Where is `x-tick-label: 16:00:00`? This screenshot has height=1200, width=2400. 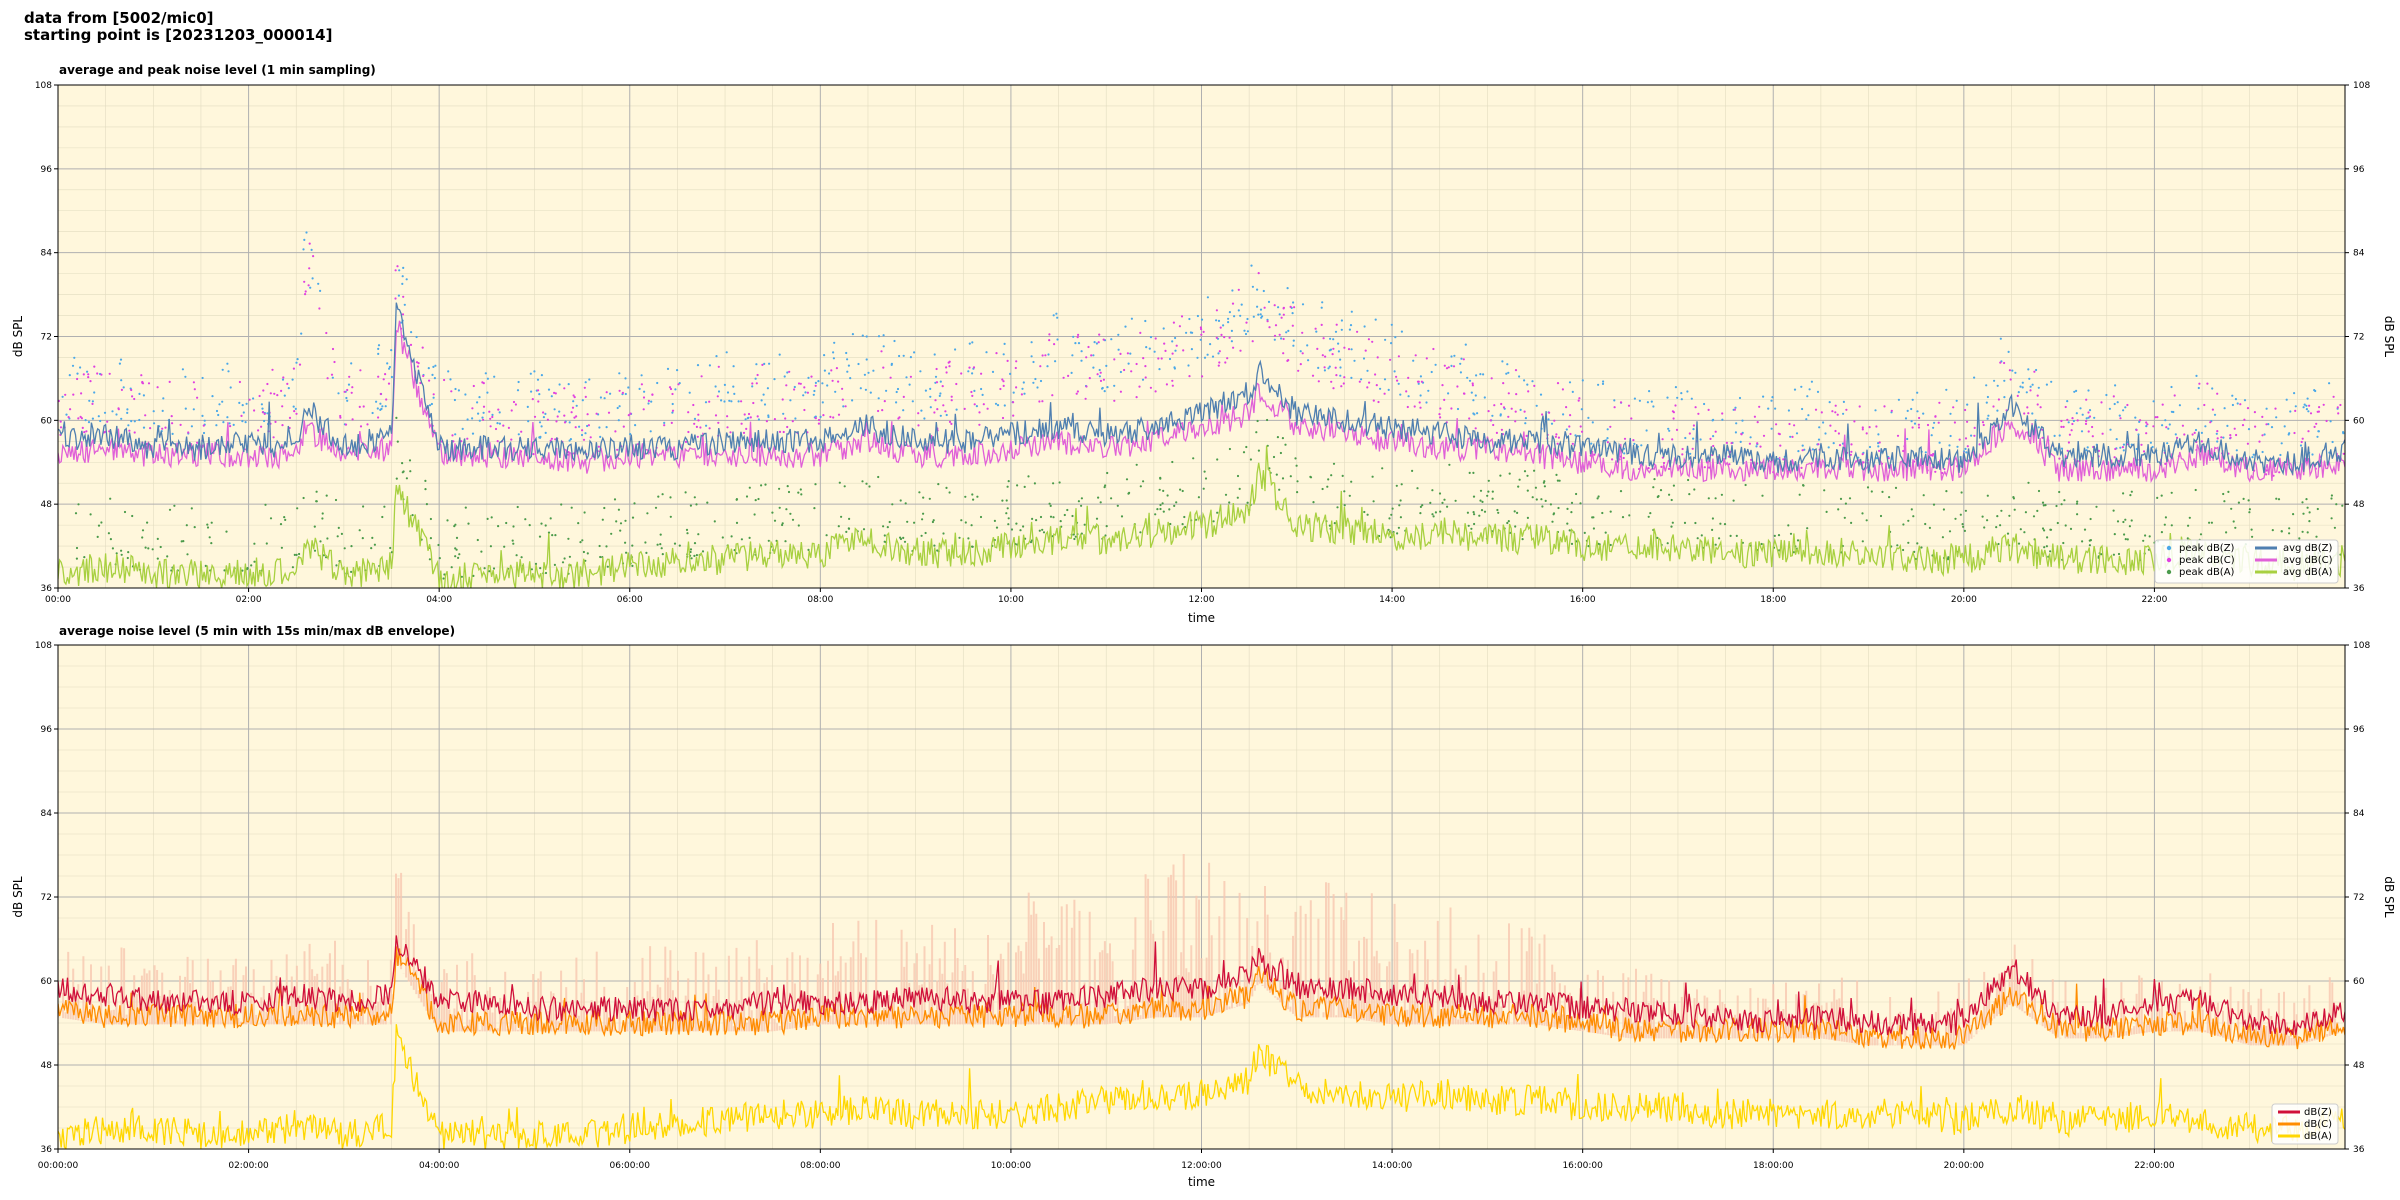 x-tick-label: 16:00:00 is located at coordinates (1582, 1166).